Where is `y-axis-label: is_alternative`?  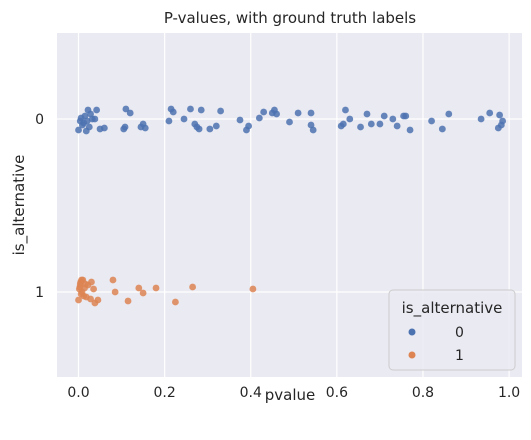
y-axis-label: is_alternative is located at coordinates (19, 205).